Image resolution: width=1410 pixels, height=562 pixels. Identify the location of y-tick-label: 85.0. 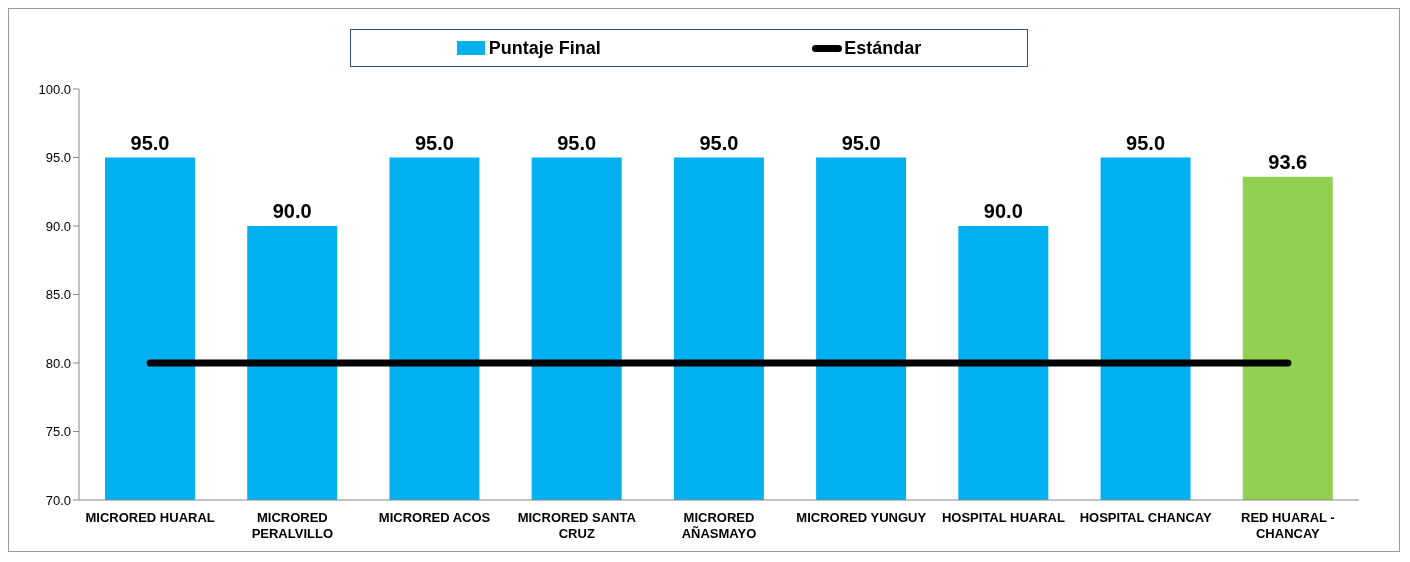
(58, 295).